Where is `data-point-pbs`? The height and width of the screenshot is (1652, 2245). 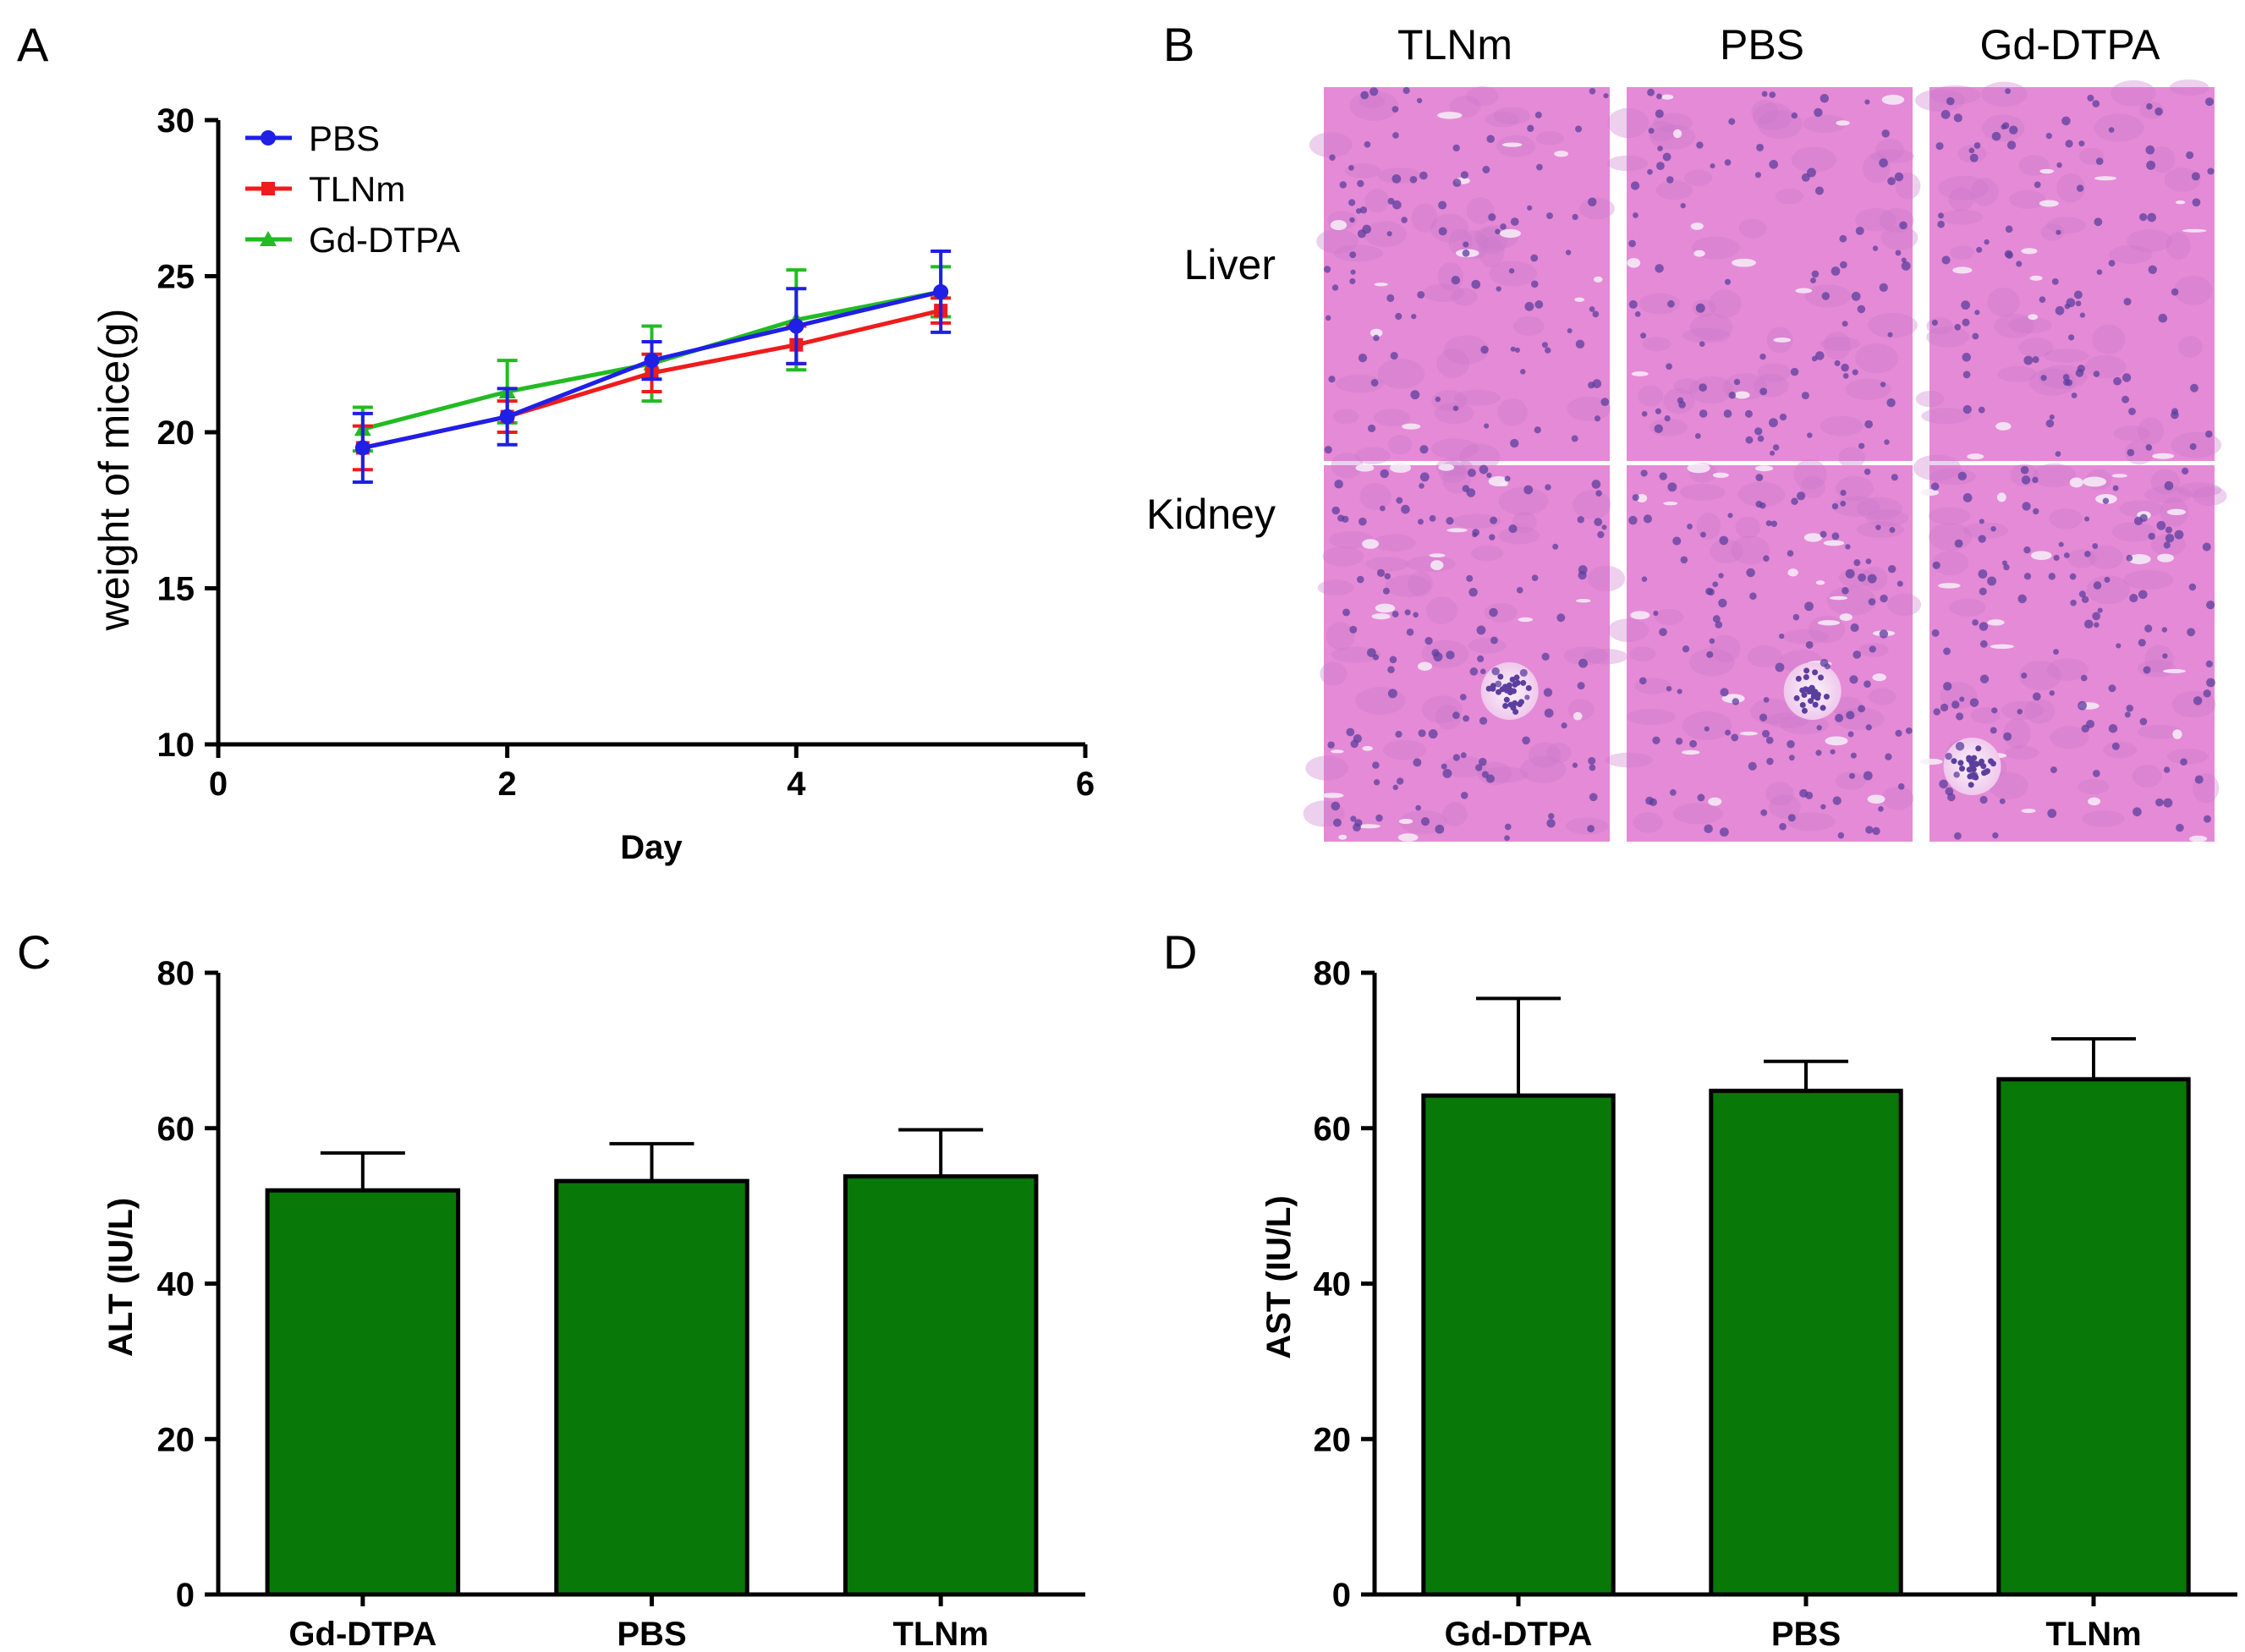 data-point-pbs is located at coordinates (363, 448).